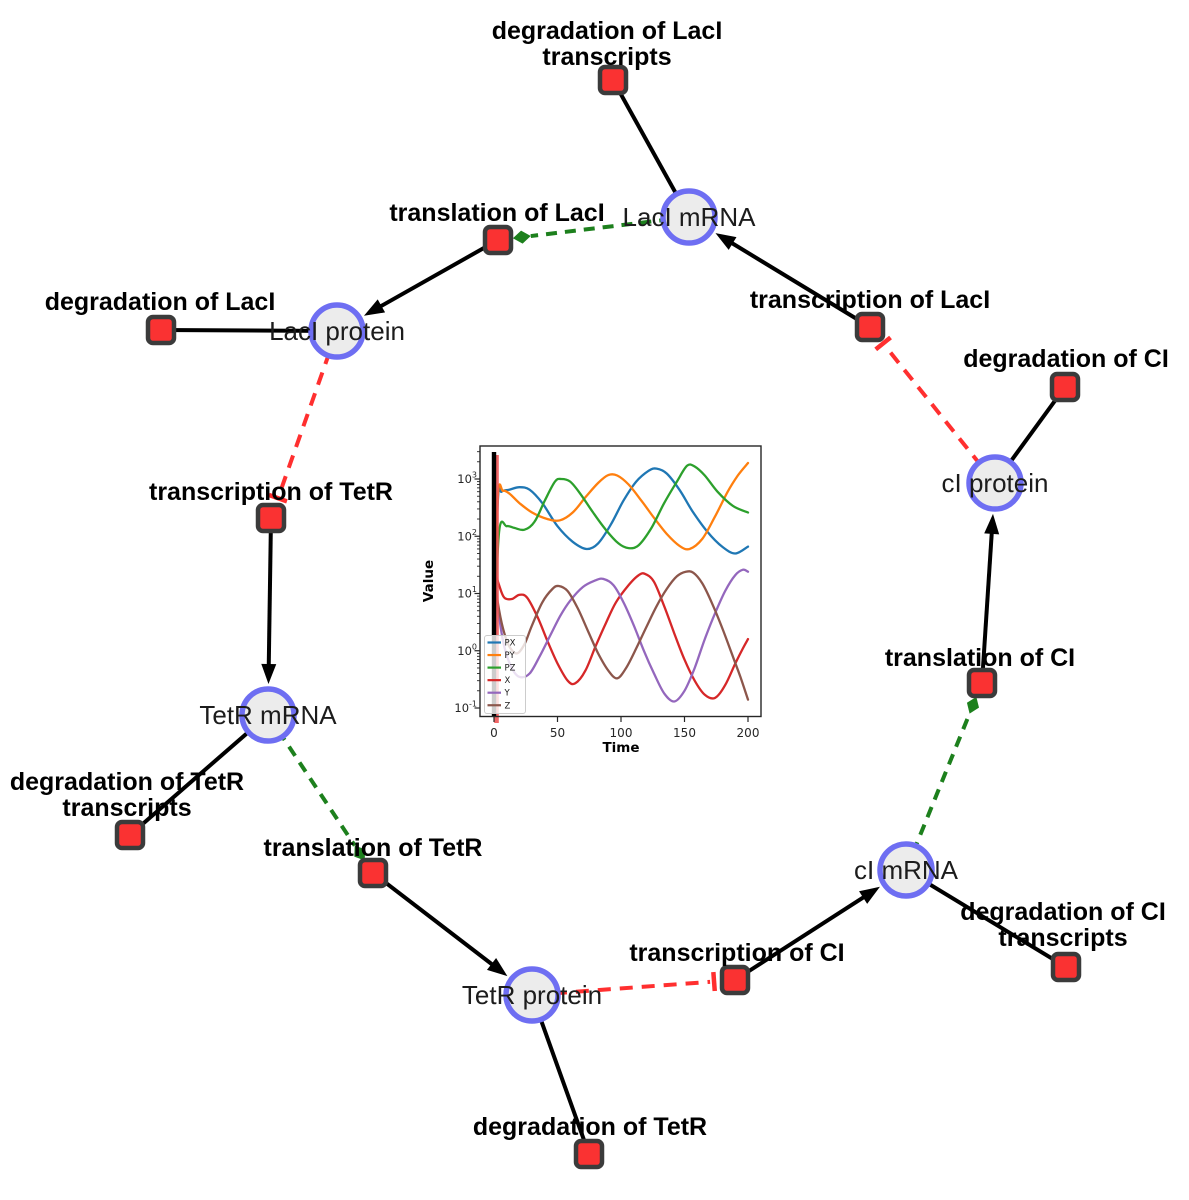 Image resolution: width=1189 pixels, height=1200 pixels. Describe the element at coordinates (130, 835) in the screenshot. I see `reaction-node-degradation-of-tetr-transcripts` at that location.